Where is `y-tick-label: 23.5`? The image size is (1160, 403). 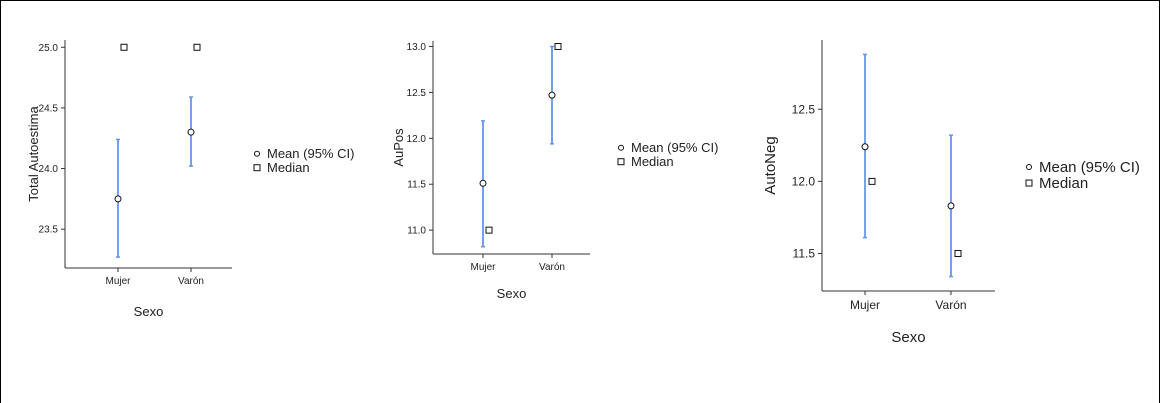 y-tick-label: 23.5 is located at coordinates (49, 230).